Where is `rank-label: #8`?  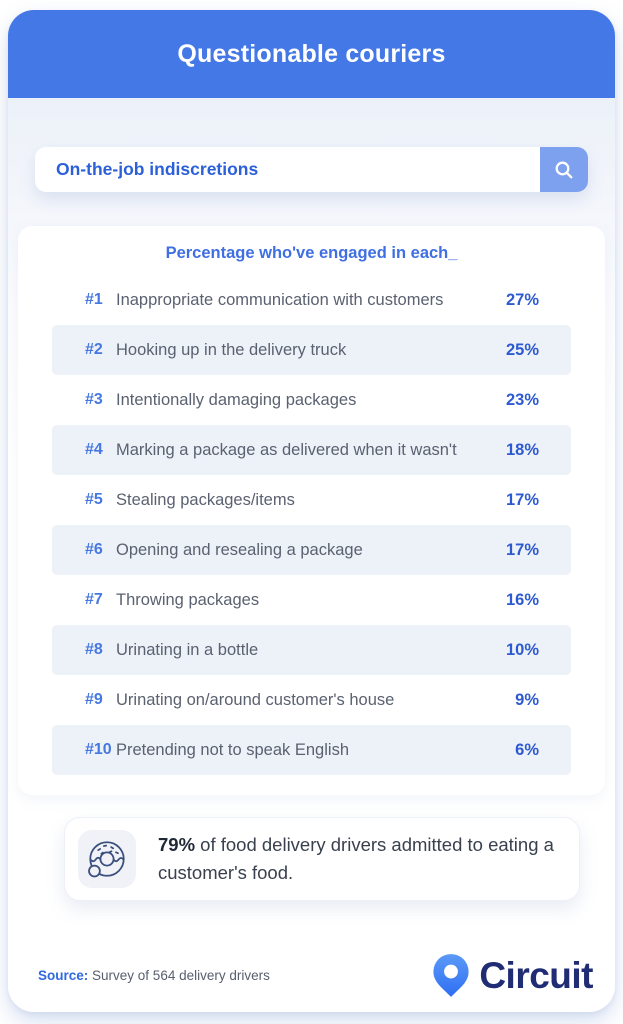
rank-label: #8 is located at coordinates (94, 649).